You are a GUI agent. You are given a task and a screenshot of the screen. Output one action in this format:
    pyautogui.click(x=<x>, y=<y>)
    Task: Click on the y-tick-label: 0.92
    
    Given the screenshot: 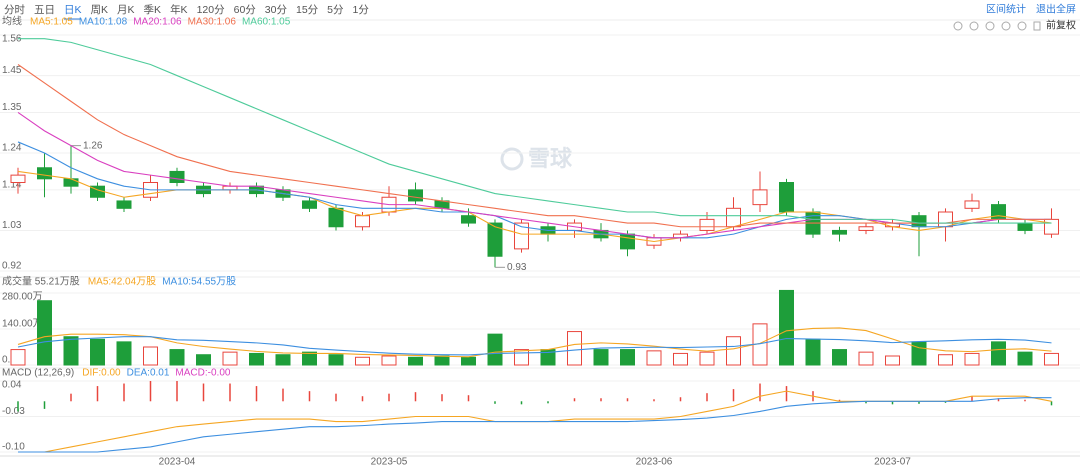 What is the action you would take?
    pyautogui.click(x=12, y=266)
    